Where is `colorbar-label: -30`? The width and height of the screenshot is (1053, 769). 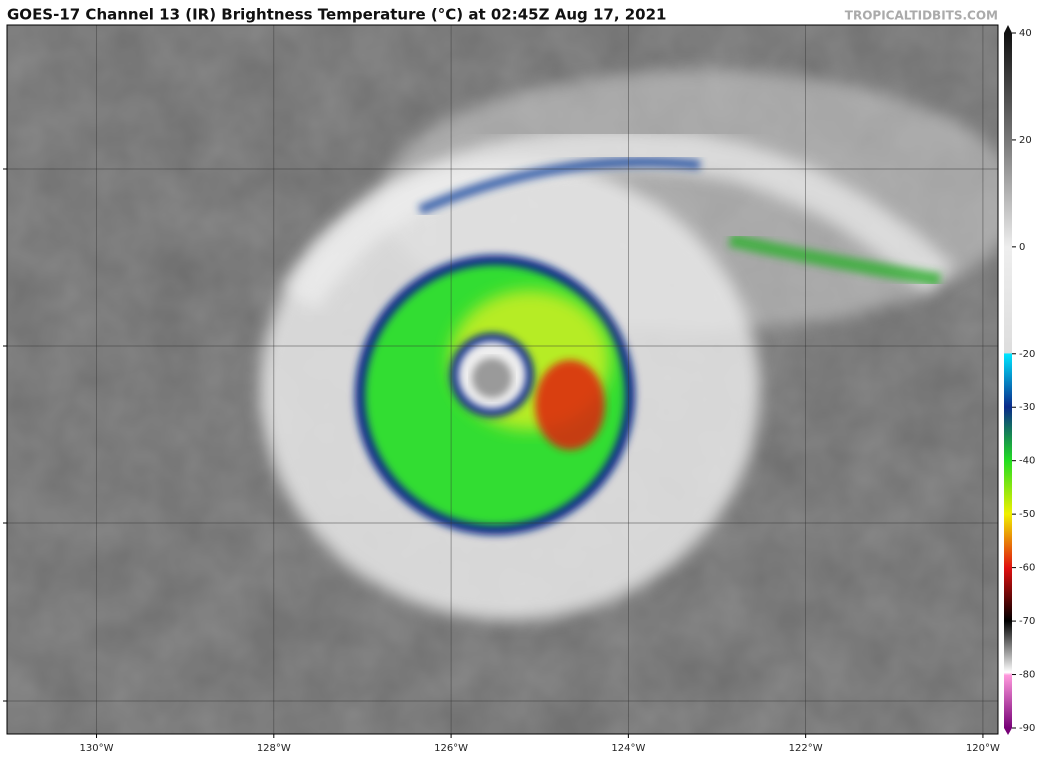
colorbar-label: -30 is located at coordinates (1027, 407).